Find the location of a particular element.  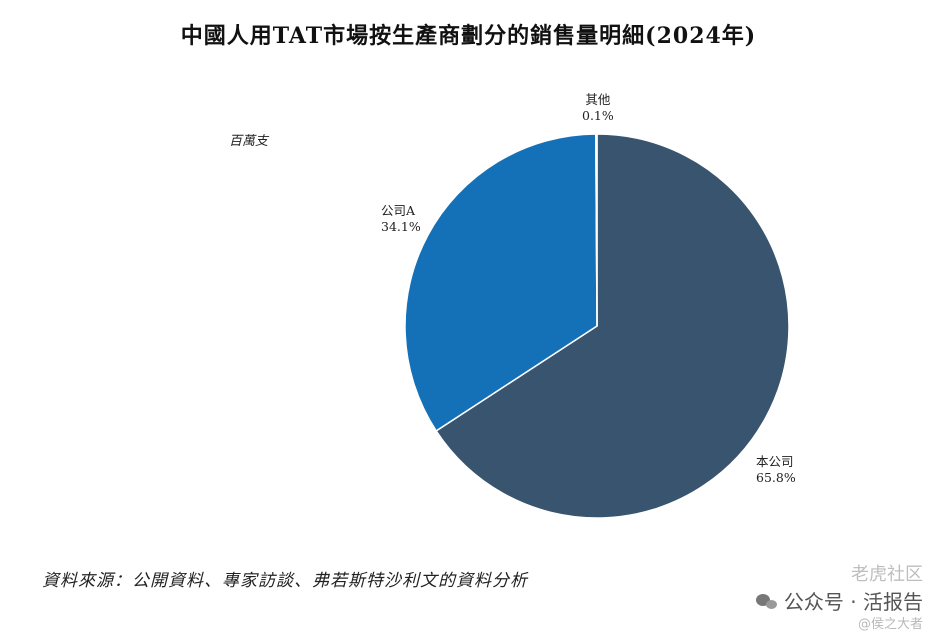

slice-label-name: 本公司 is located at coordinates (775, 461).